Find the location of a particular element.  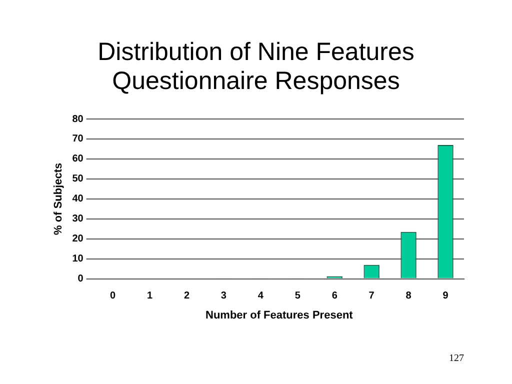

y-tick-label: 30 is located at coordinates (78, 219).